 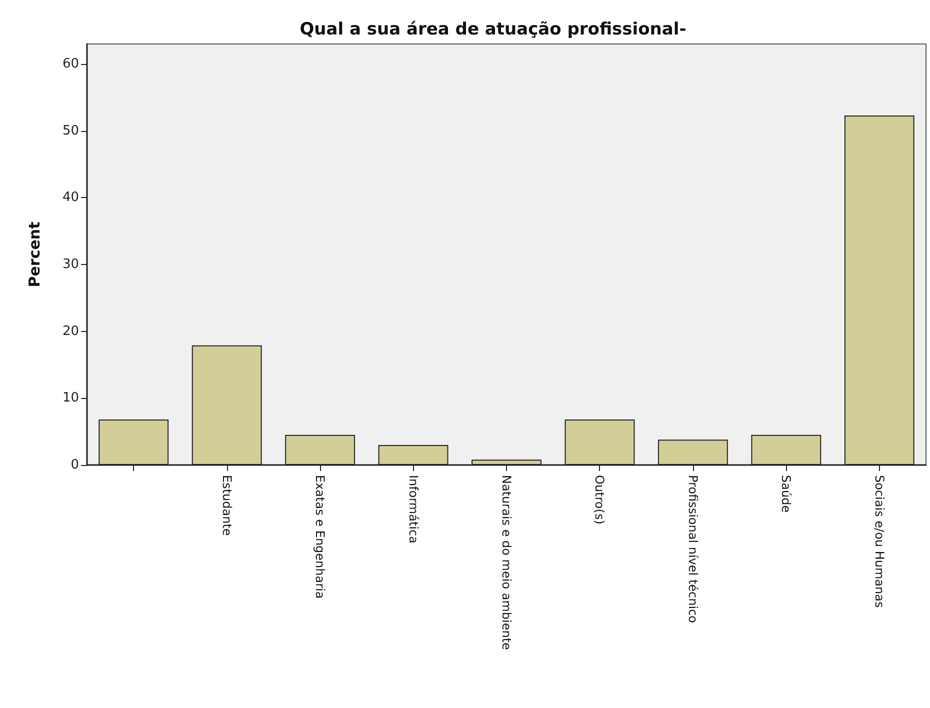 I want to click on x-tick-label: Estudante, so click(x=227, y=505).